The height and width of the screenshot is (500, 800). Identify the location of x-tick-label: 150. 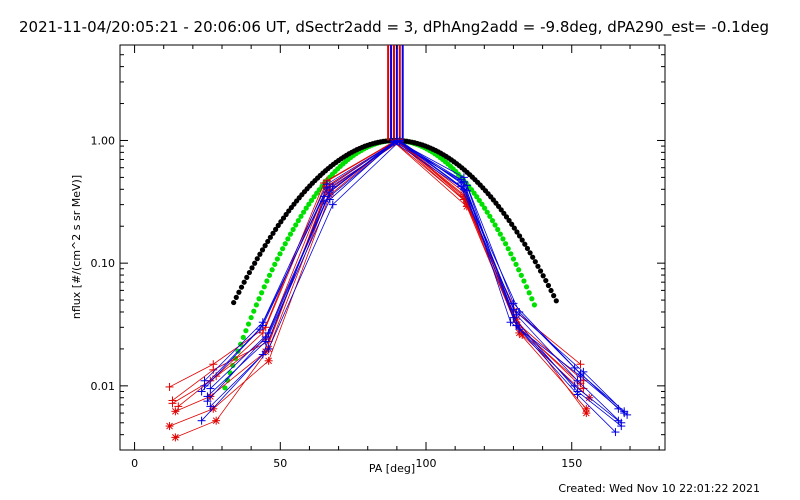
(571, 463).